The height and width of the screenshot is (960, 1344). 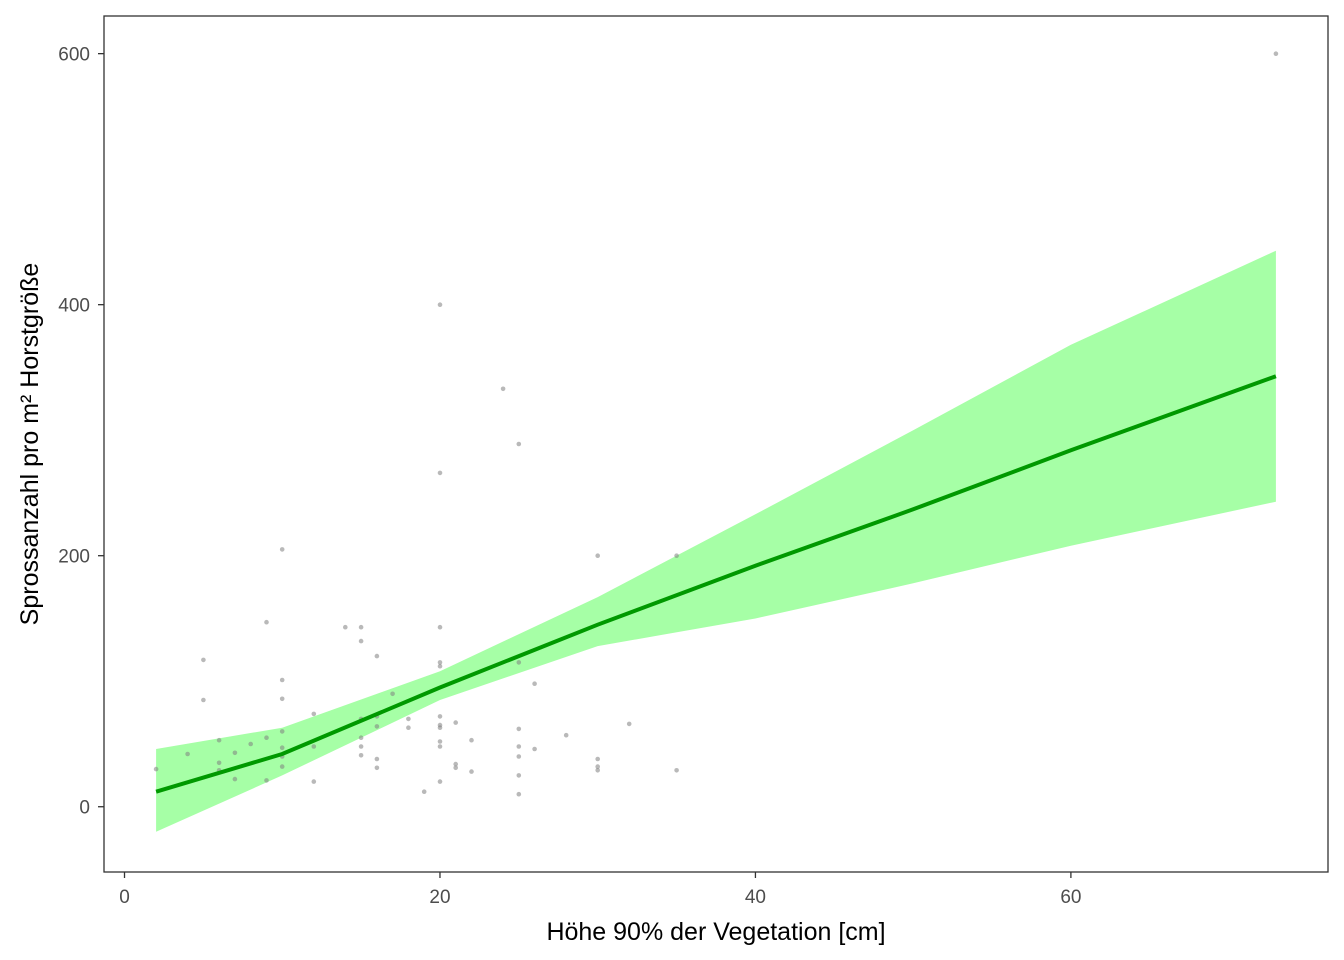 I want to click on x-tick-label: 20, so click(x=439, y=897).